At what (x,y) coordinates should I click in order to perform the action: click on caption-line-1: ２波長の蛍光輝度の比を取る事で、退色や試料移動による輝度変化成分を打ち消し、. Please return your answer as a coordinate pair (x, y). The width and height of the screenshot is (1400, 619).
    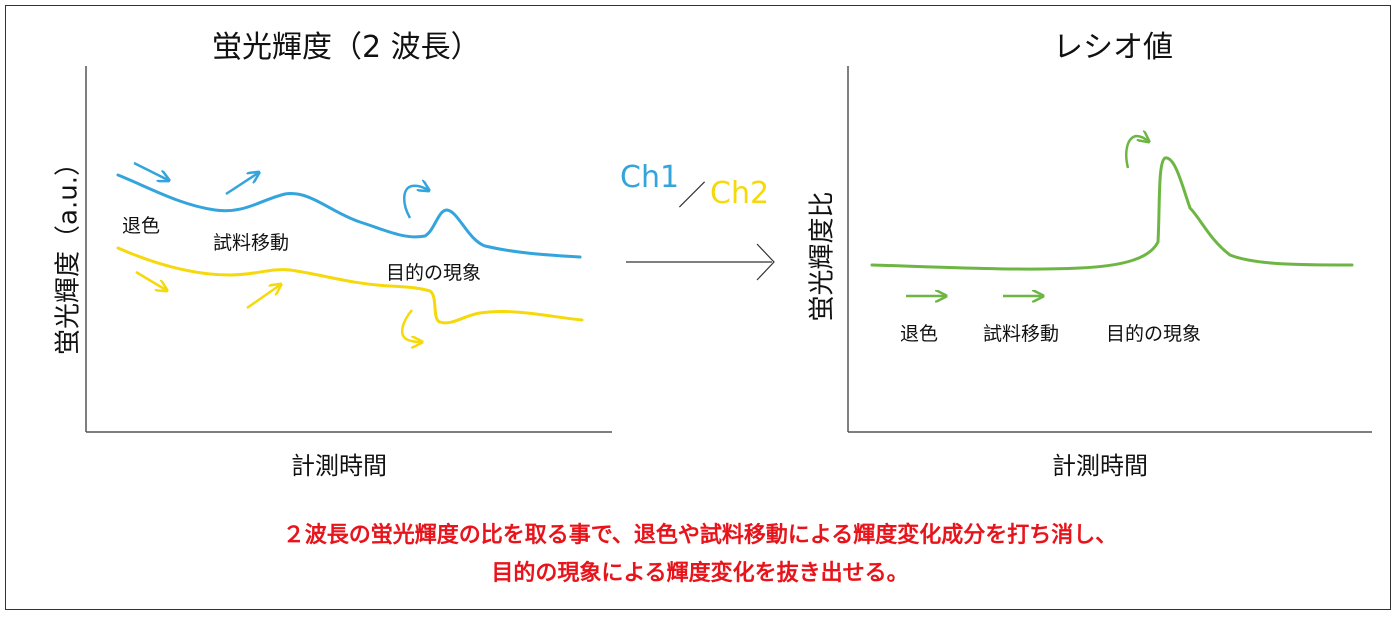
    Looking at the image, I should click on (700, 535).